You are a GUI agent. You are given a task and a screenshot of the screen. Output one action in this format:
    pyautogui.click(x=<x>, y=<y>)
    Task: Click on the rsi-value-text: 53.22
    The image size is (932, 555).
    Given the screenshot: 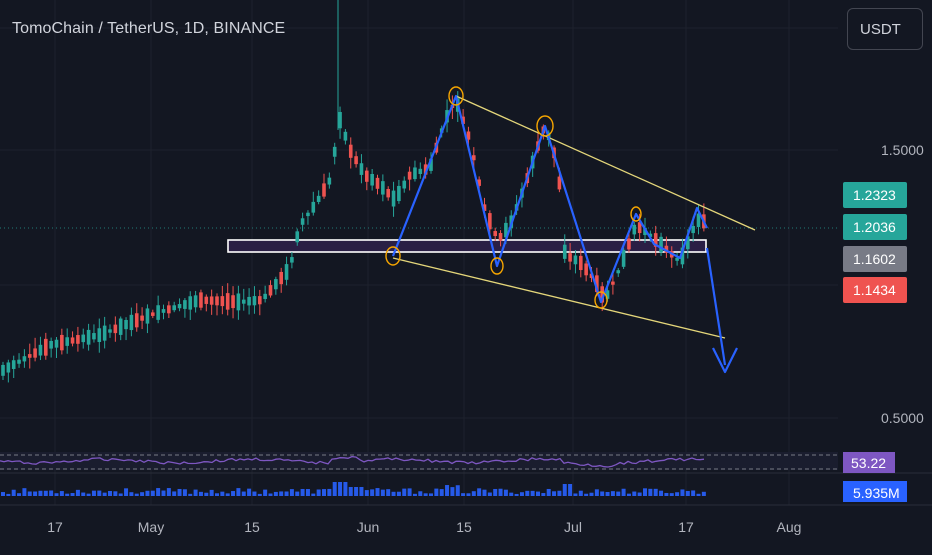 What is the action you would take?
    pyautogui.click(x=868, y=463)
    